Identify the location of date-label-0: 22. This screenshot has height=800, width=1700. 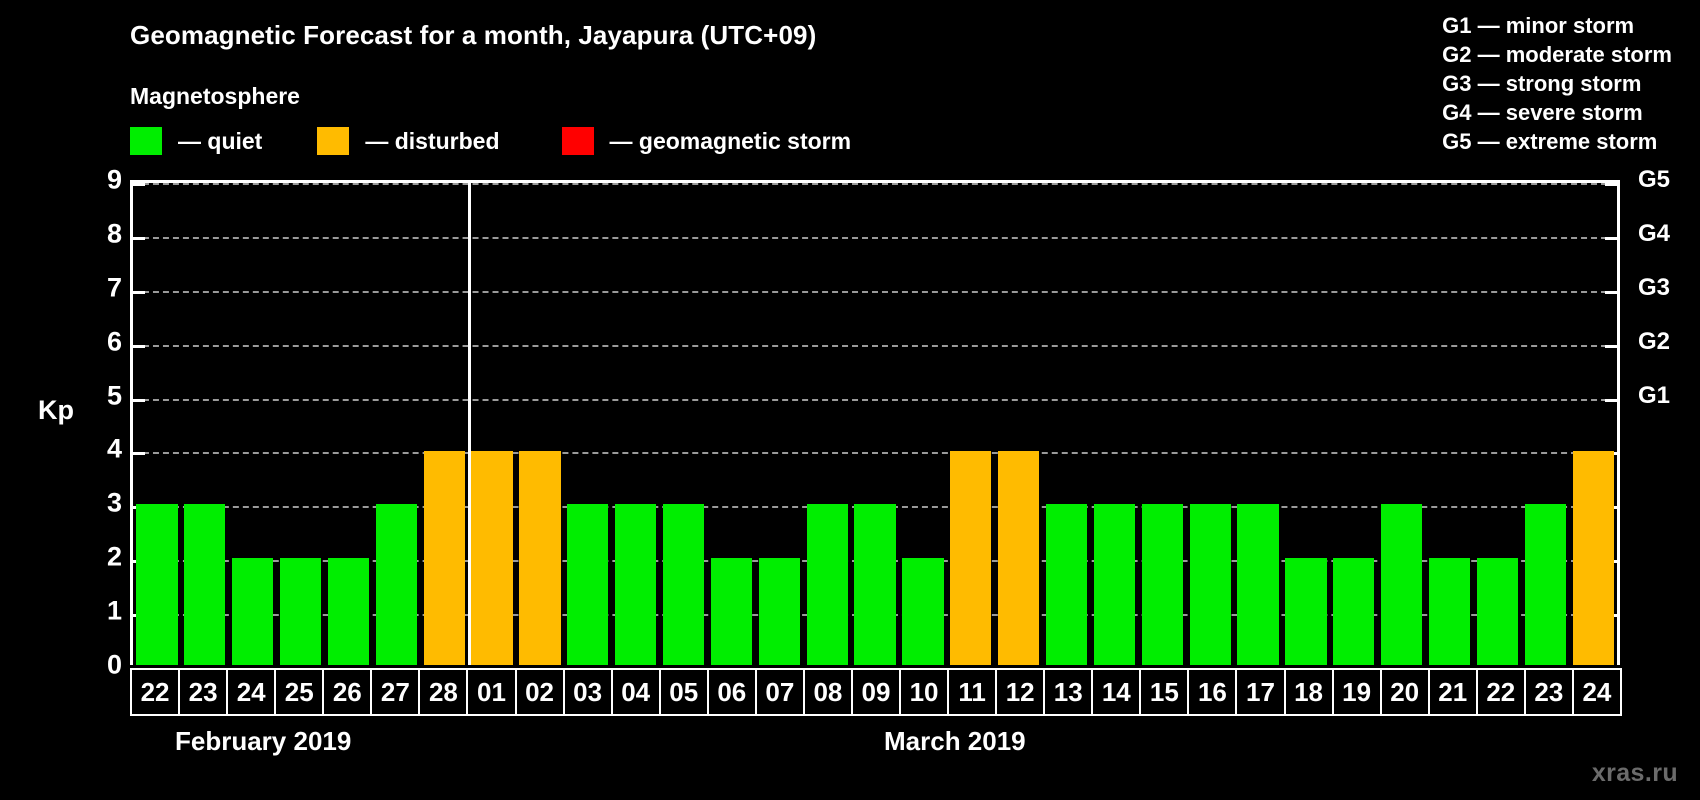
(155, 692).